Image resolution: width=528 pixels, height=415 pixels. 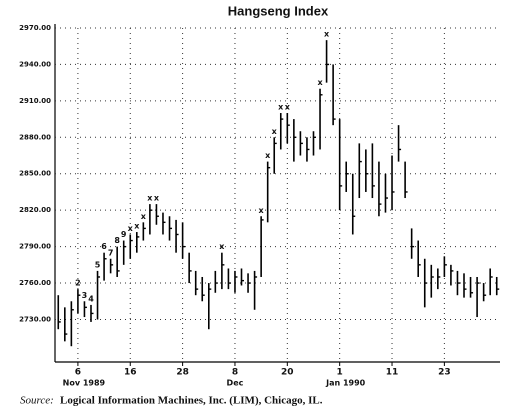 I want to click on y-tick-label: 2880.00, so click(x=35, y=137).